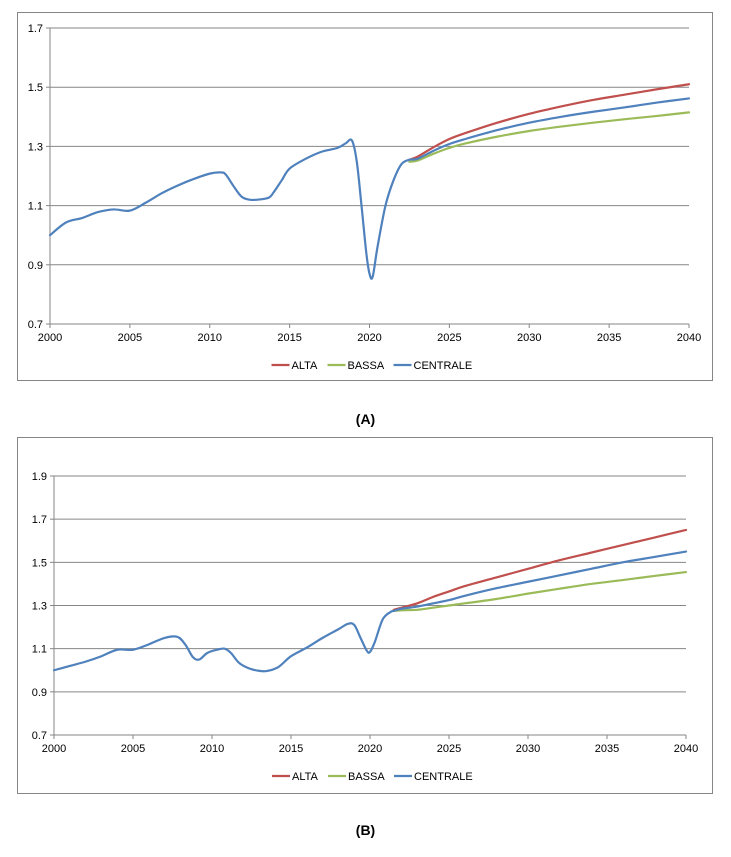 This screenshot has height=857, width=731. I want to click on chart-b-y-tick-label: 1.5, so click(39, 563).